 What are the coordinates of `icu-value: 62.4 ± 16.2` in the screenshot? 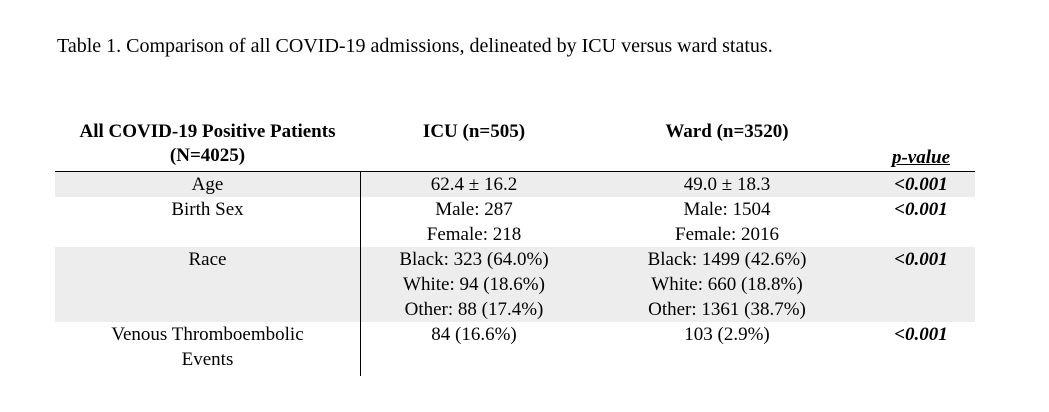 It's located at (474, 184).